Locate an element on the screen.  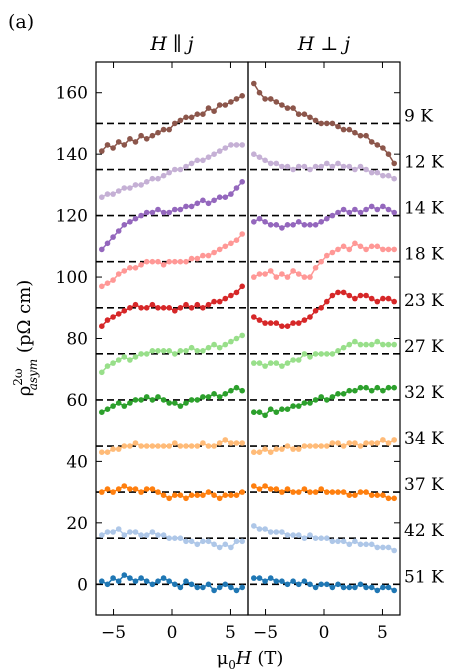
y-tick-label-6: 120 is located at coordinates (72, 217).